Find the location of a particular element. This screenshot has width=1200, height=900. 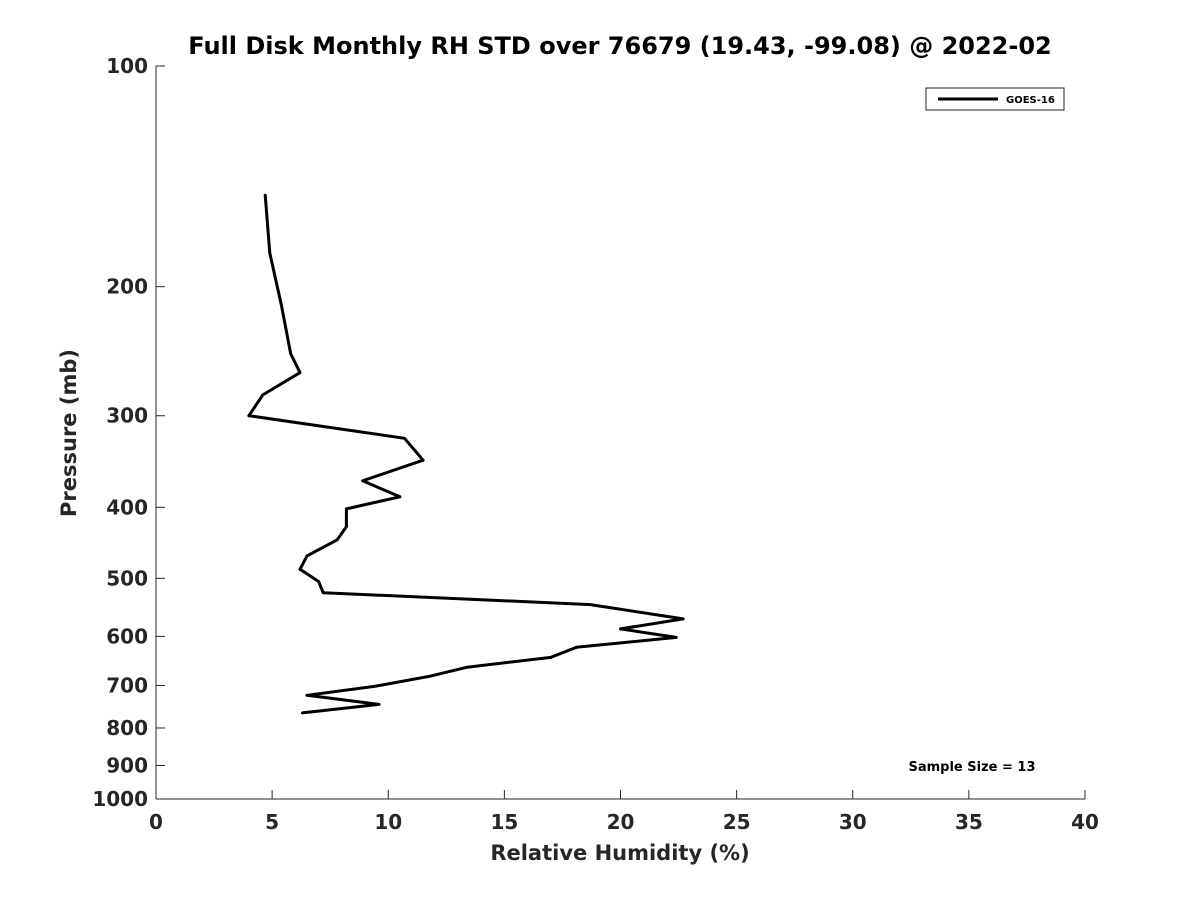

y-tick-label: 800 is located at coordinates (127, 728).